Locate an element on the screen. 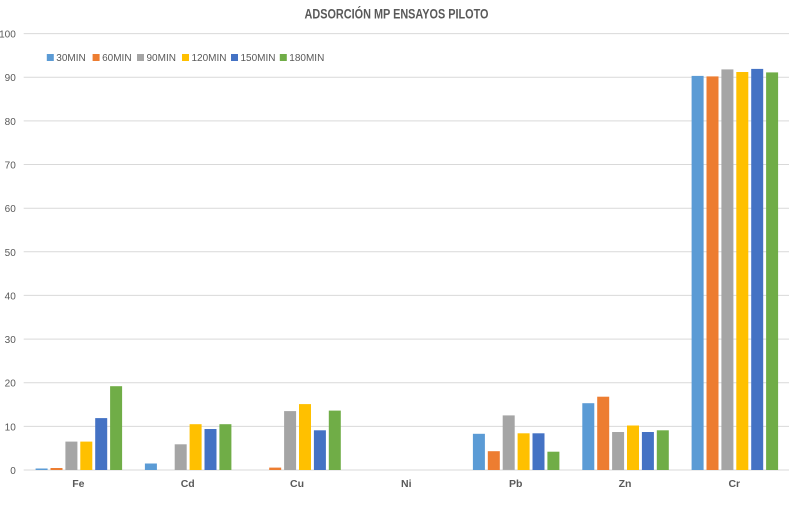 Image resolution: width=798 pixels, height=509 pixels. svg-text: 90 is located at coordinates (11, 78).